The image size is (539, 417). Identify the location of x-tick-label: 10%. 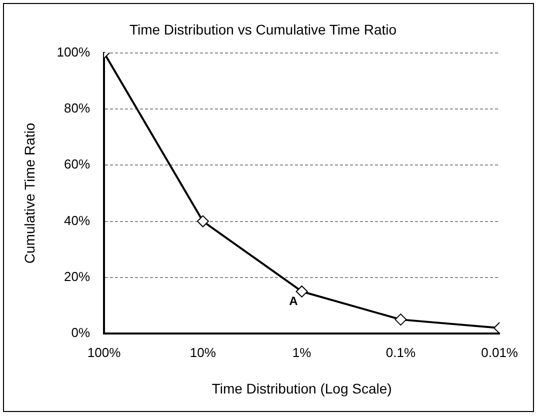
(203, 352).